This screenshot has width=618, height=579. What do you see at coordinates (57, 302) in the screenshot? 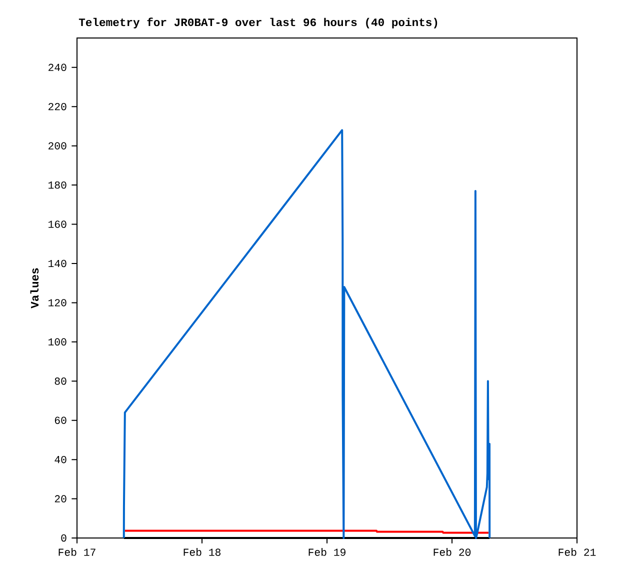
I see `y-tick-label: 120` at bounding box center [57, 302].